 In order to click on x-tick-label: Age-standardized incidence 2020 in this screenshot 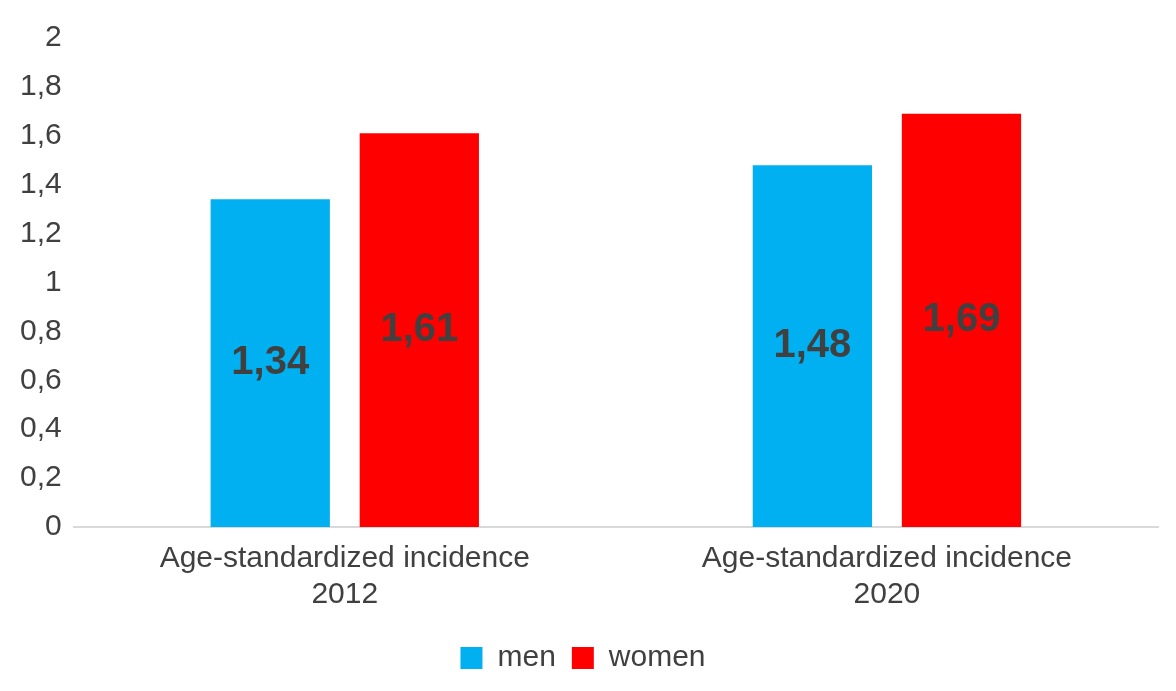, I will do `click(887, 575)`.